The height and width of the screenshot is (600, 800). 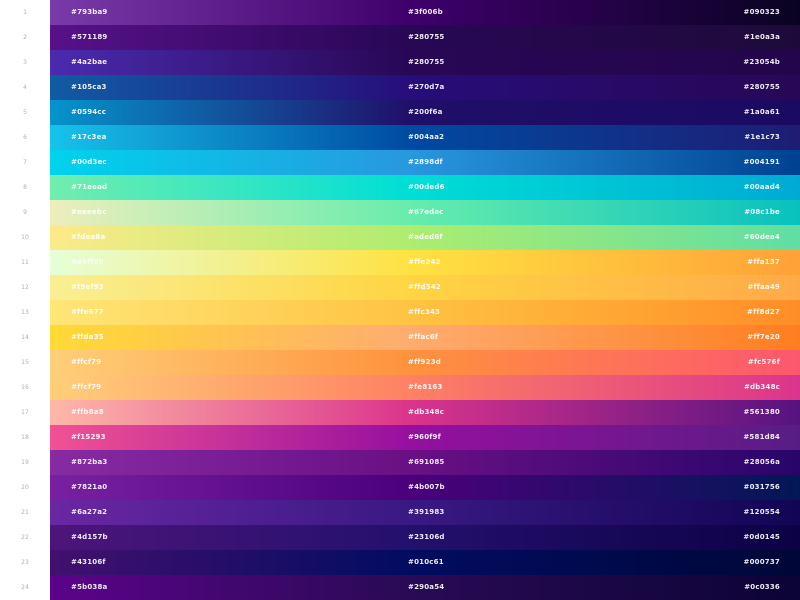 I want to click on mid-color-code: #691085, so click(x=426, y=462).